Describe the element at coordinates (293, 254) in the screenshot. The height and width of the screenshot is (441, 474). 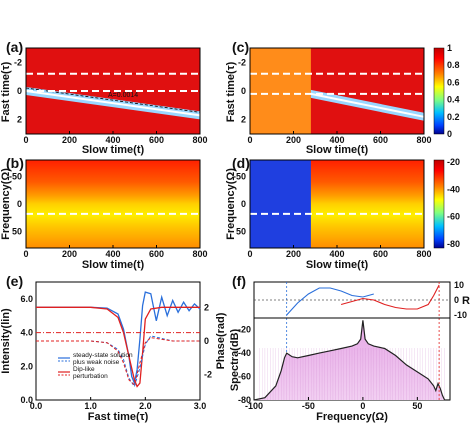
I see `d-xtick-label: 200` at that location.